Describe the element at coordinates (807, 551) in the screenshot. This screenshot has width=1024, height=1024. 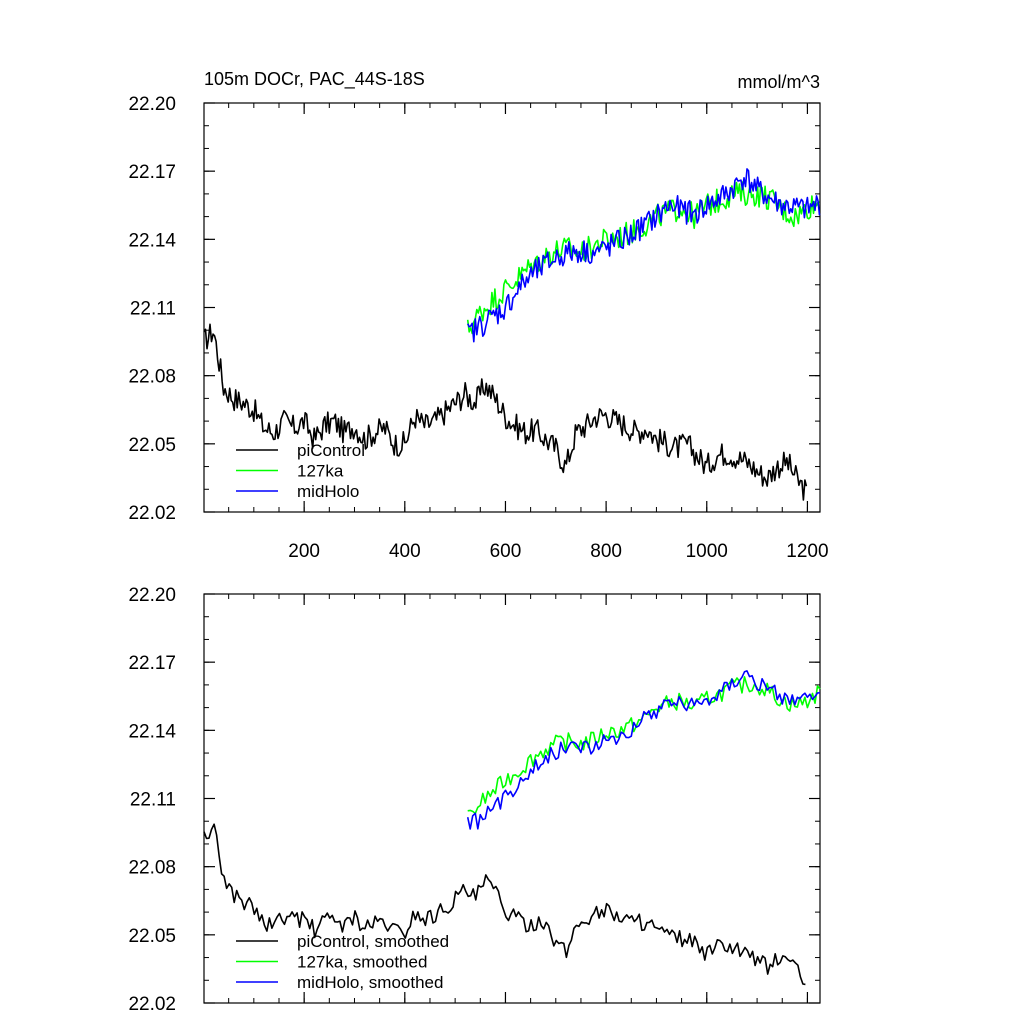
I see `x-tick-label: 1200` at that location.